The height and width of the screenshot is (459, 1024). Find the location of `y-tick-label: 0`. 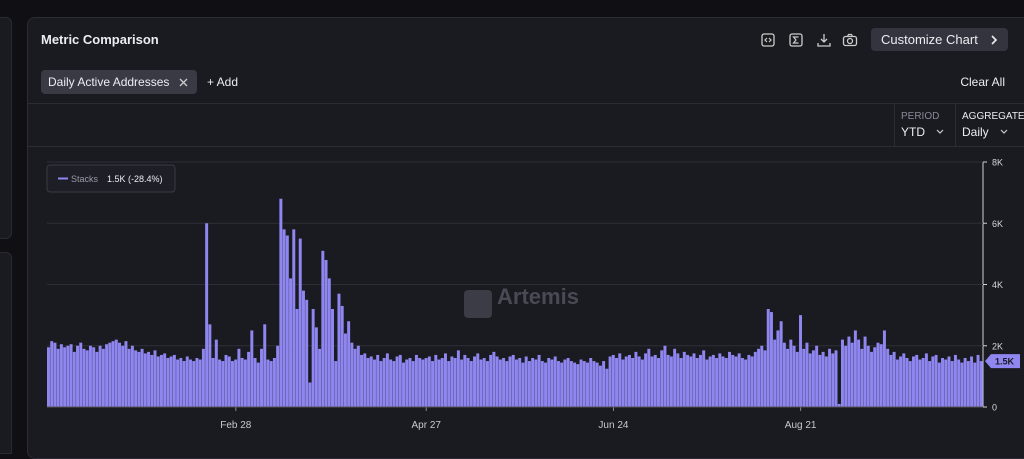

y-tick-label: 0 is located at coordinates (994, 408).